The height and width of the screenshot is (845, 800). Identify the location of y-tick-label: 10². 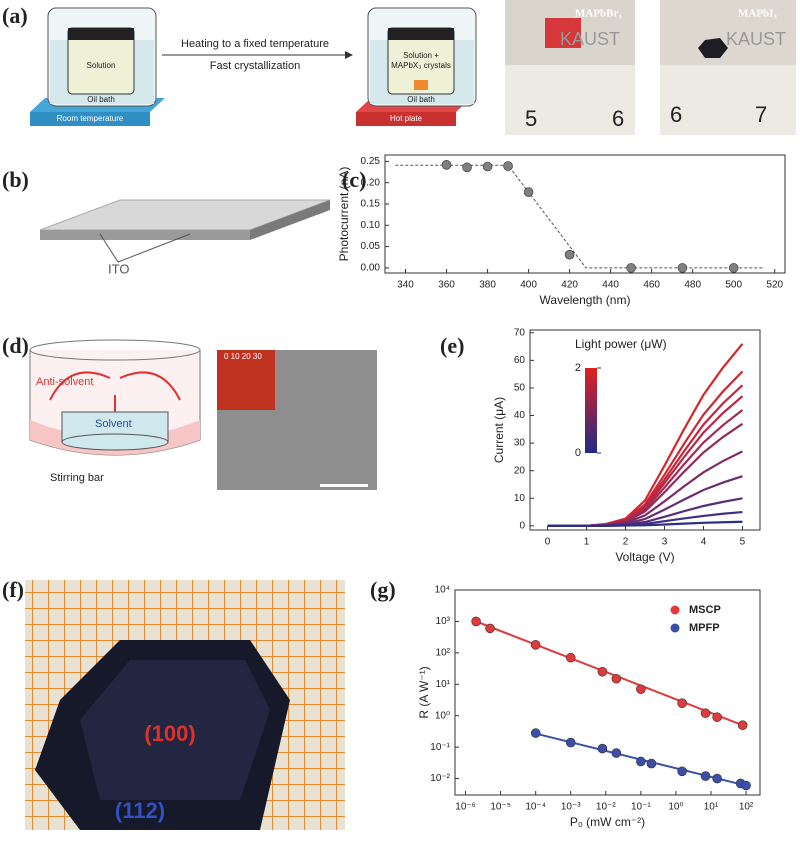
(443, 652).